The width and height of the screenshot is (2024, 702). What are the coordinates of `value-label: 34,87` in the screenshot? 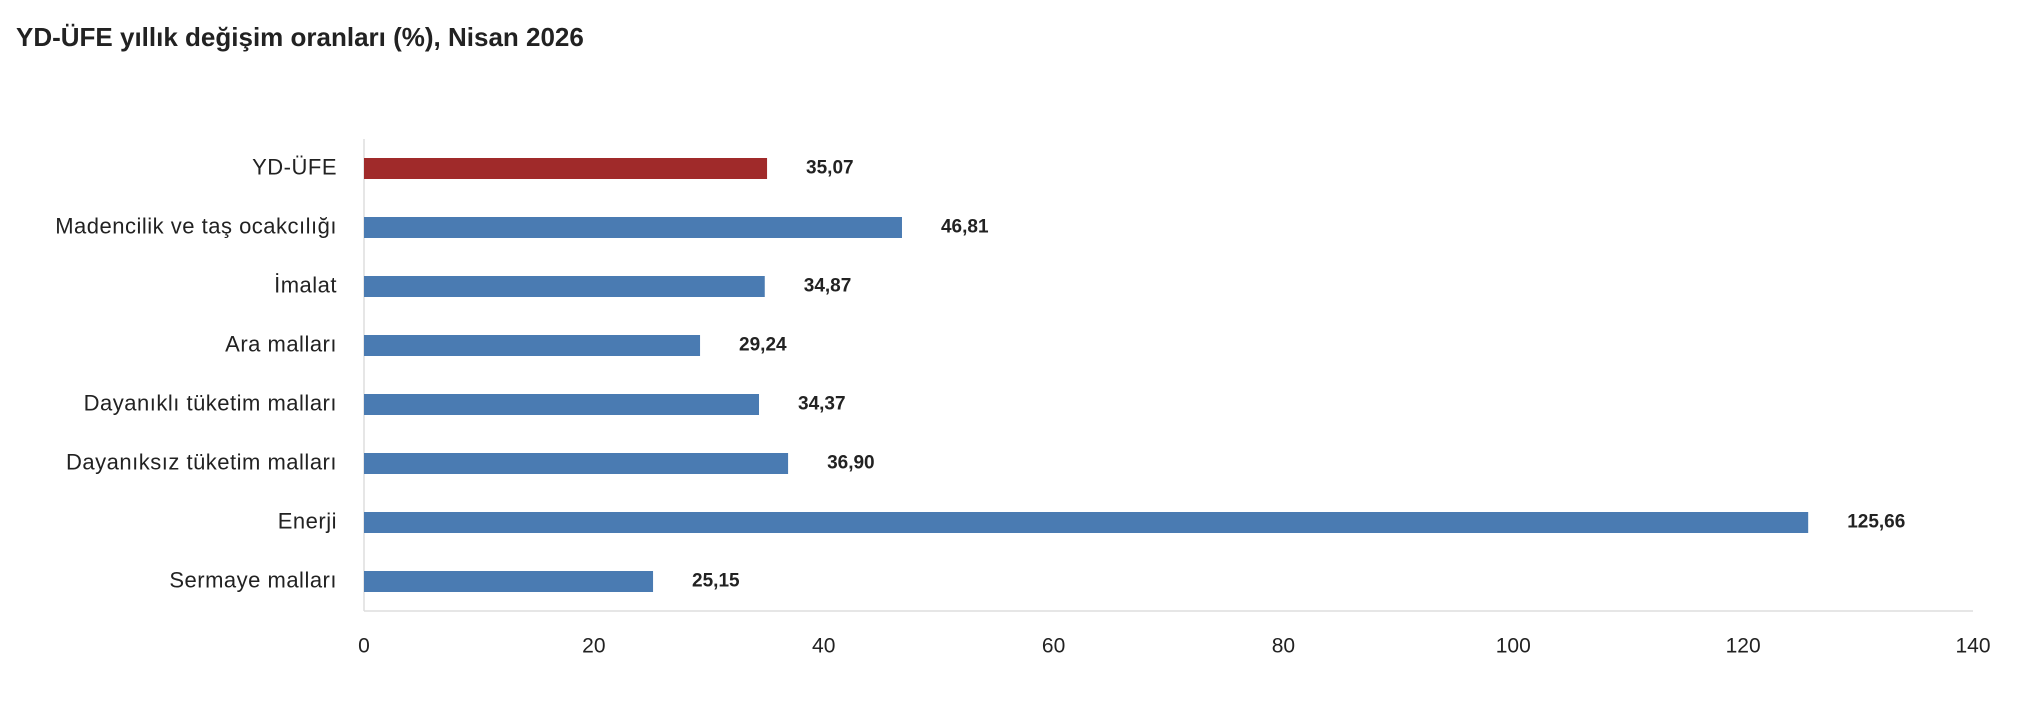 It's located at (828, 286).